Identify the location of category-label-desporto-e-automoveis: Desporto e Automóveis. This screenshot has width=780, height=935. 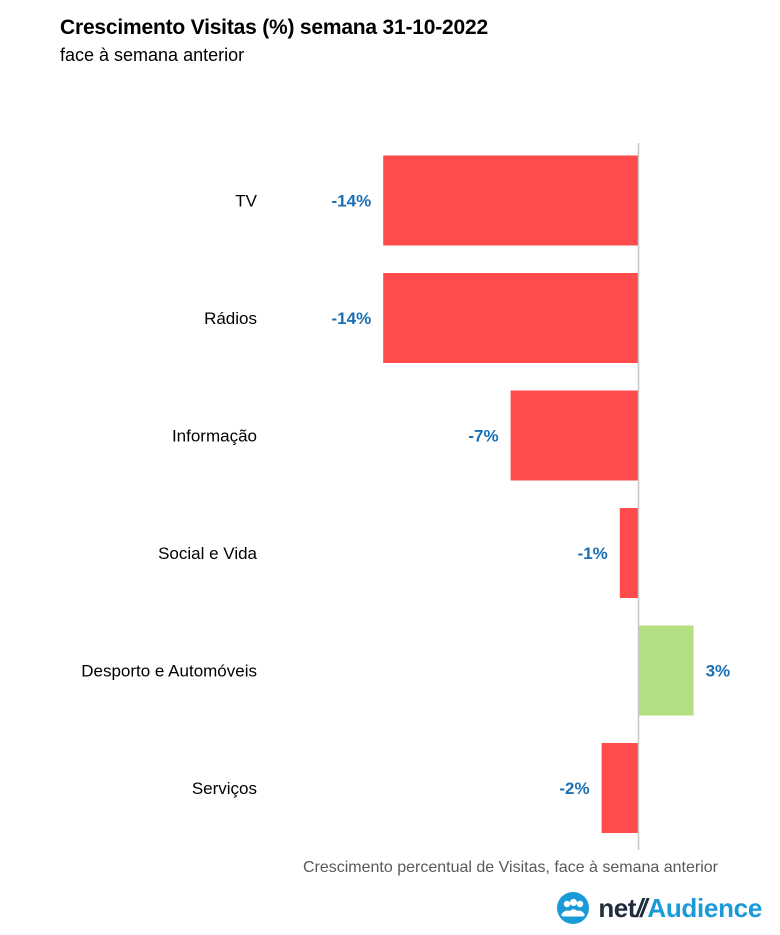
(169, 671).